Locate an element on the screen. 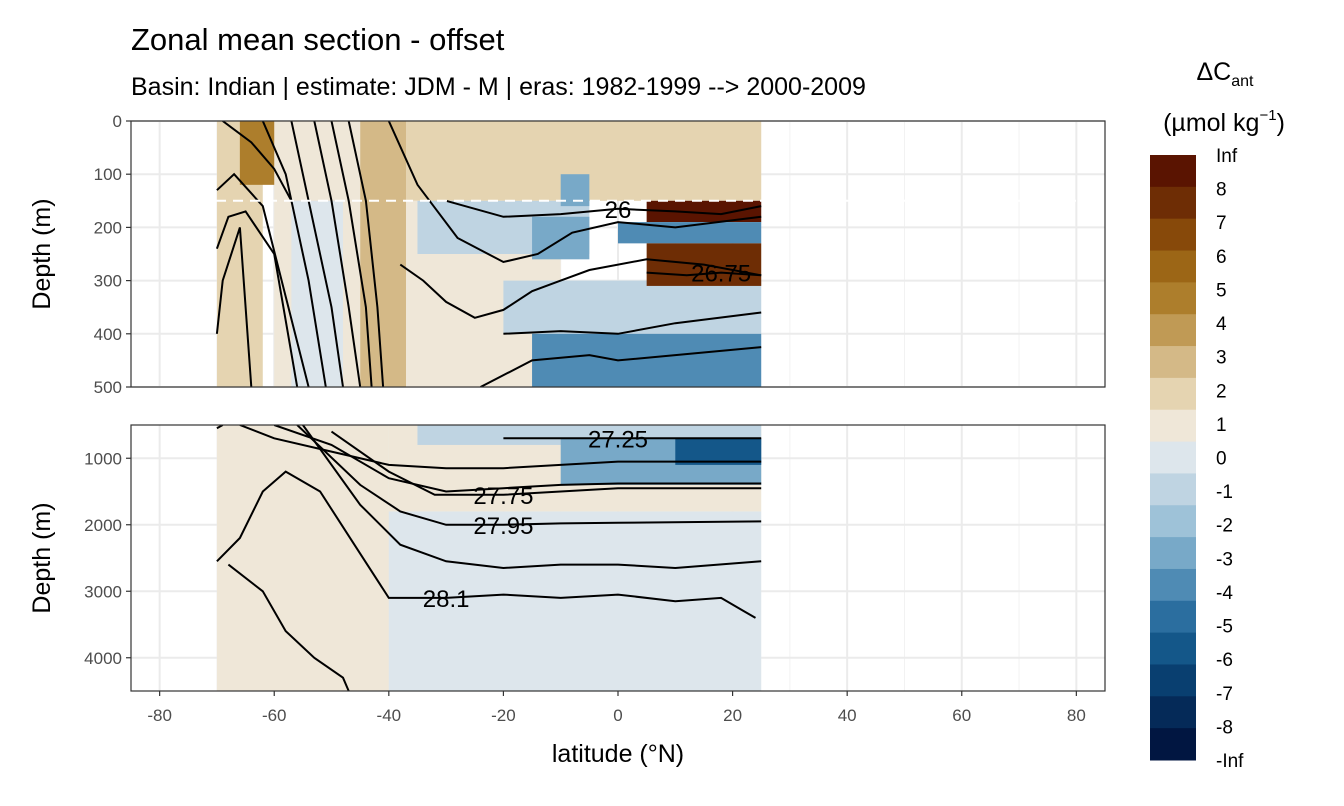  x-tick-label: -20 is located at coordinates (503, 715).